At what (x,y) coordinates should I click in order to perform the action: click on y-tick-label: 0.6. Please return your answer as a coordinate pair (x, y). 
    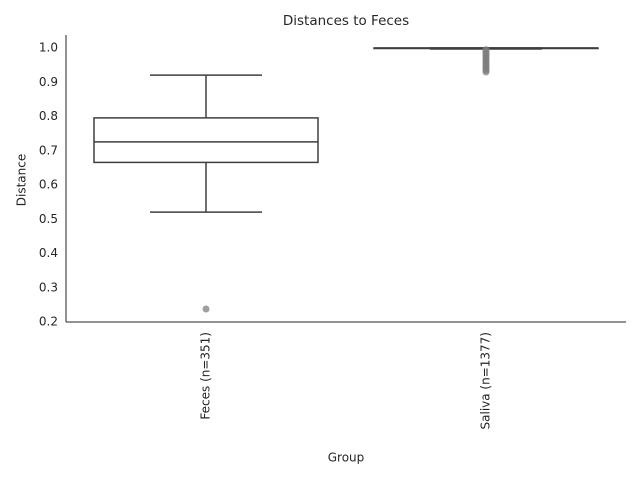
    Looking at the image, I should click on (48, 185).